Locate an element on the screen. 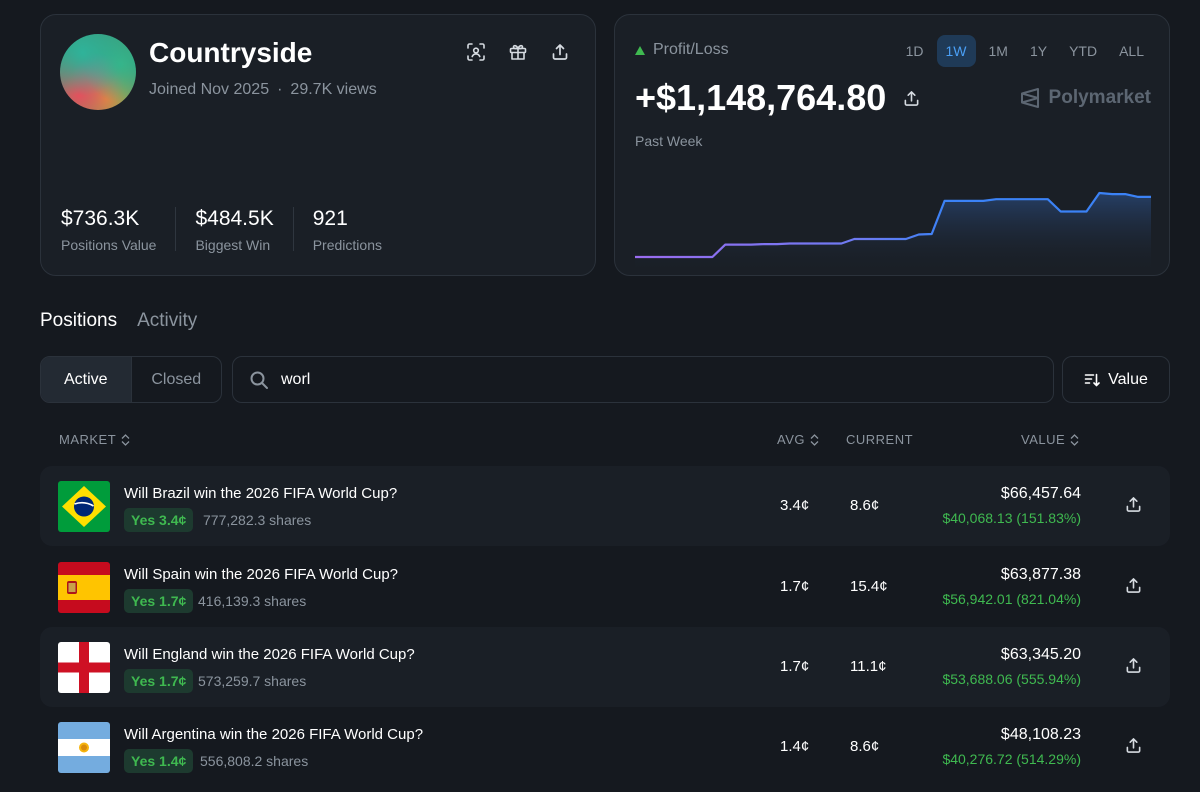  position-pnl: $40,068.13 (151.83%) is located at coordinates (1011, 518).